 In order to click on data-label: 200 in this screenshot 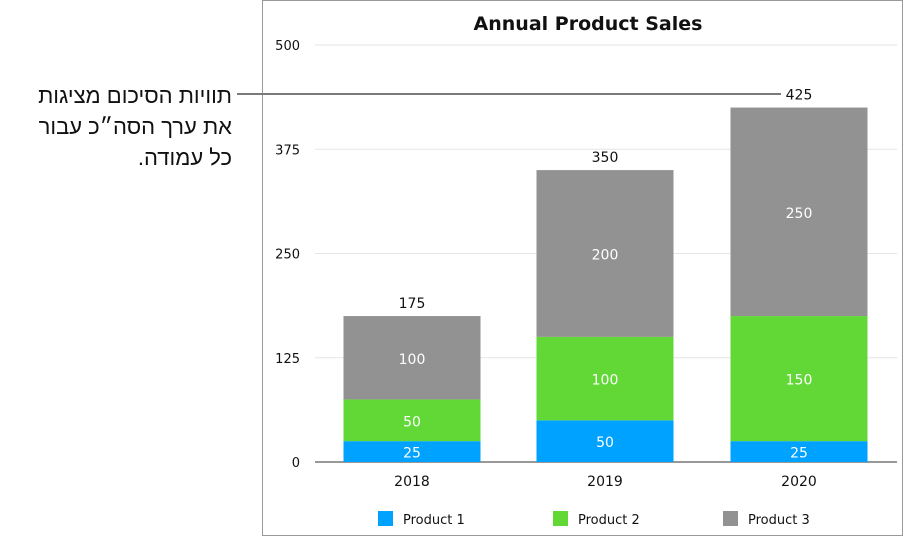, I will do `click(605, 256)`.